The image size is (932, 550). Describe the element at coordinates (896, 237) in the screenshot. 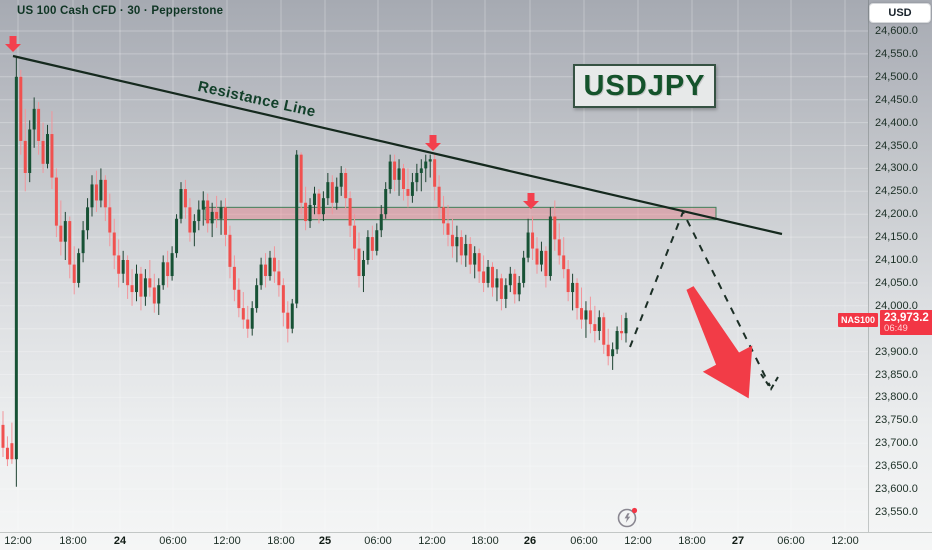

I see `price-axis-label: 24,150.0` at that location.